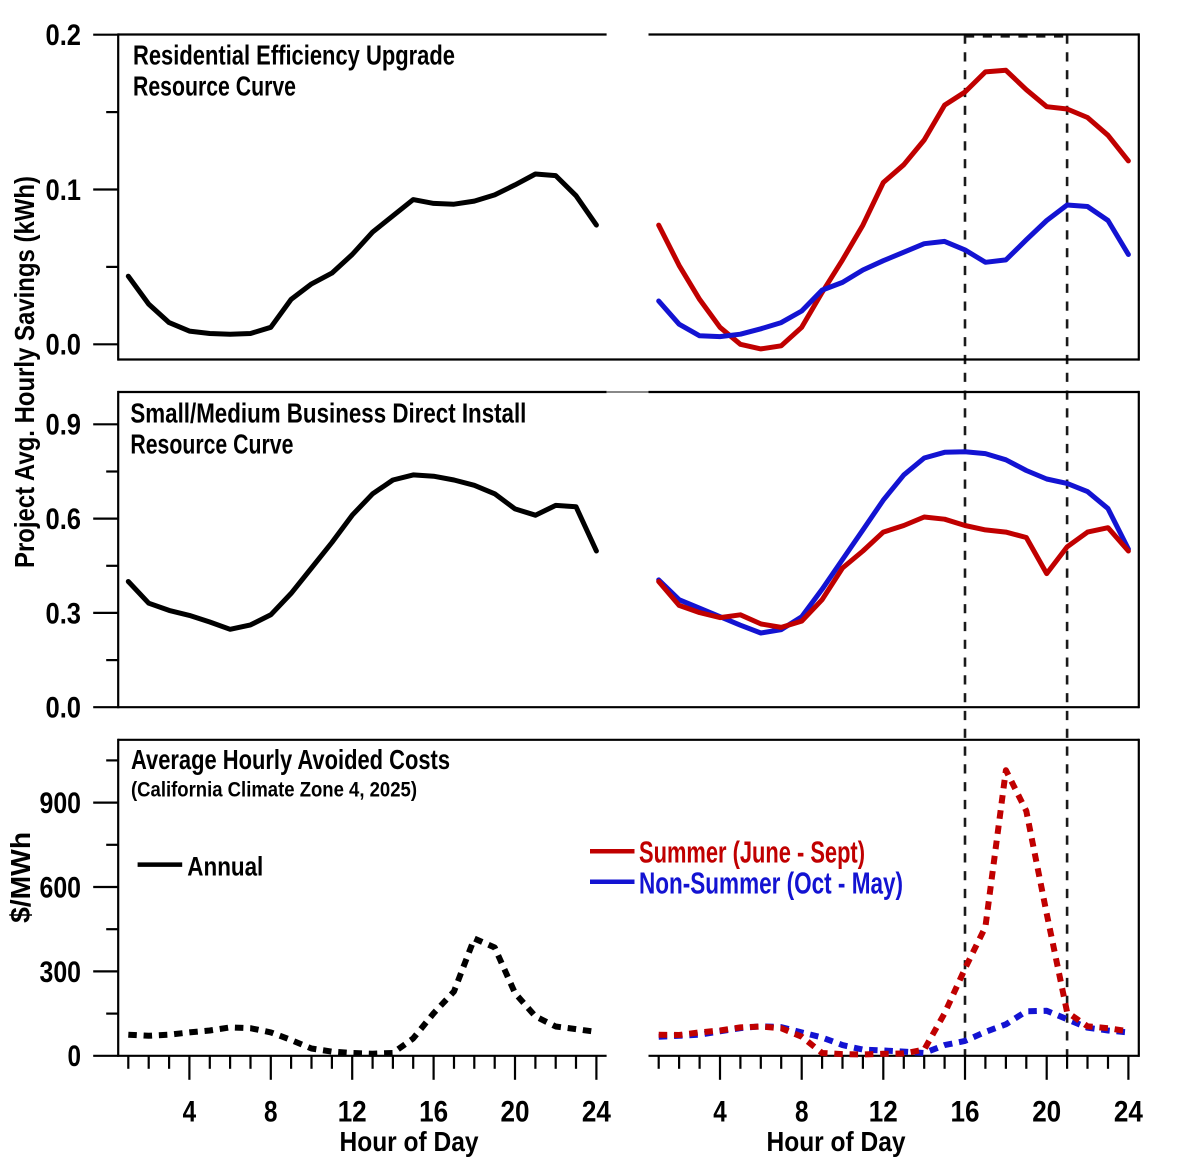 The image size is (1200, 1158). I want to click on svg-text: 900, so click(61, 803).